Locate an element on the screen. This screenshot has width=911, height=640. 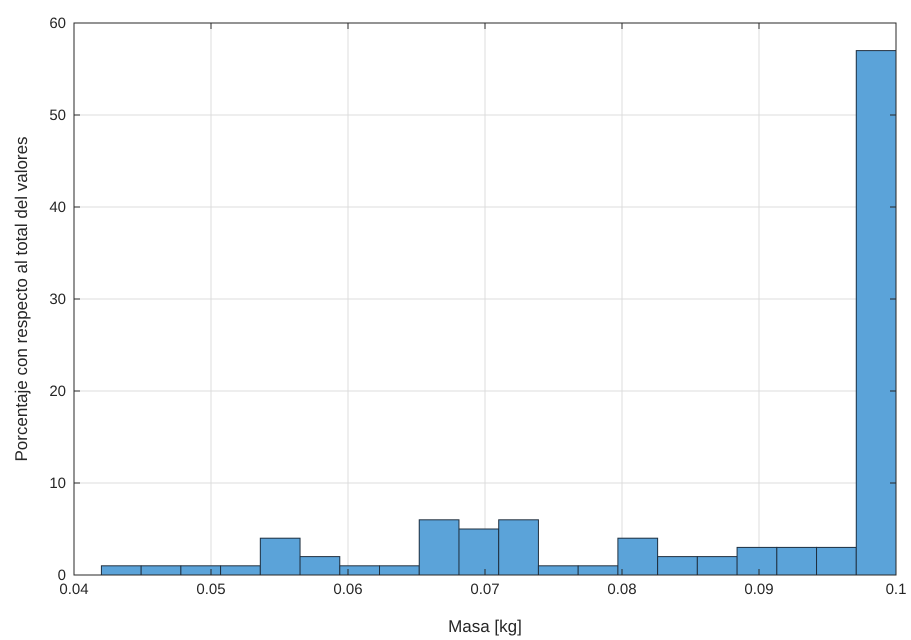
x-tick-label: 0.04 is located at coordinates (74, 589).